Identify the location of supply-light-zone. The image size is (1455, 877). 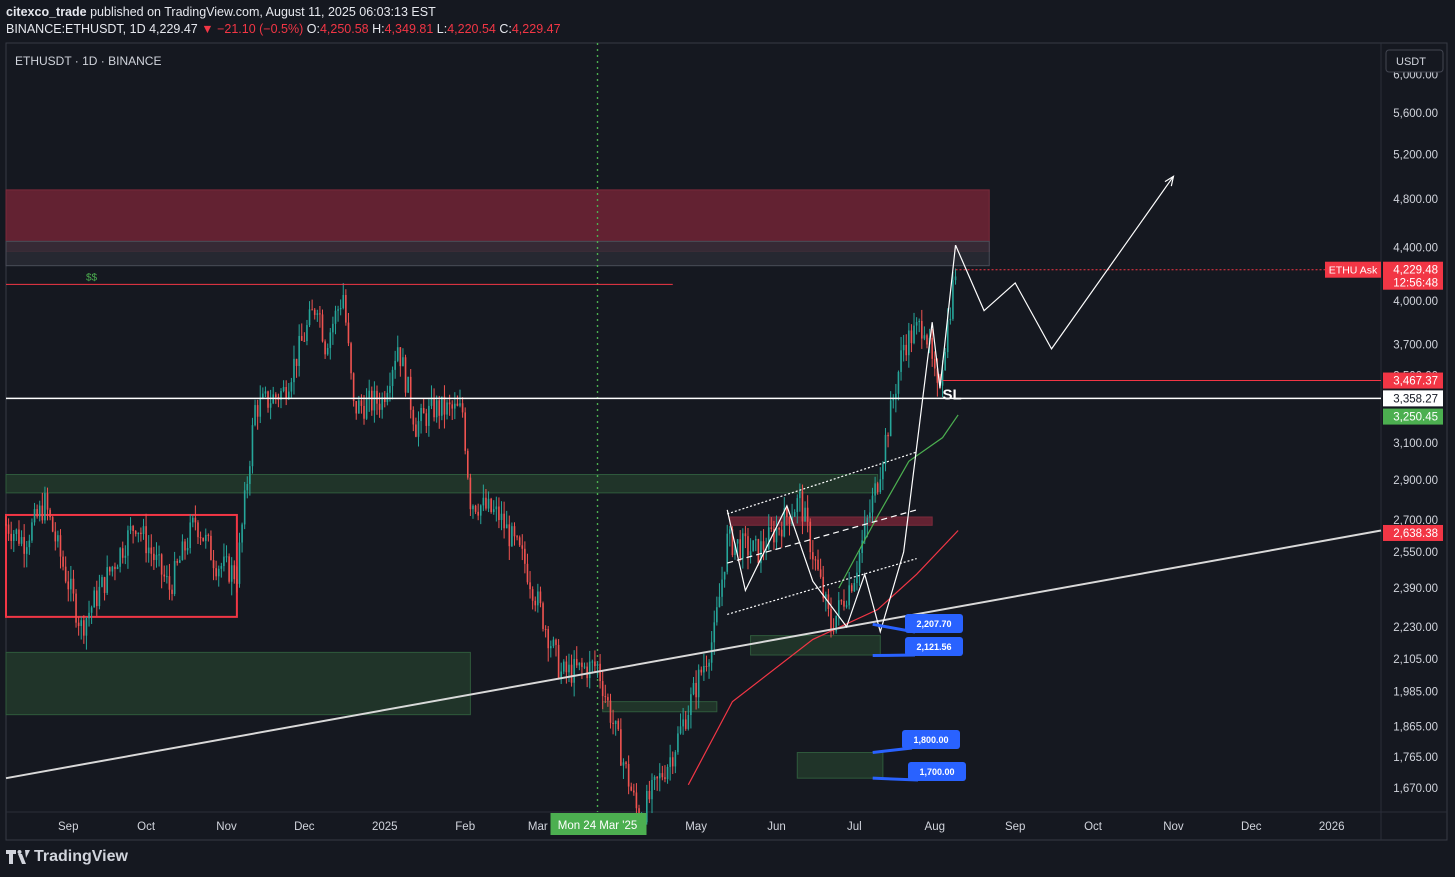
(497, 253).